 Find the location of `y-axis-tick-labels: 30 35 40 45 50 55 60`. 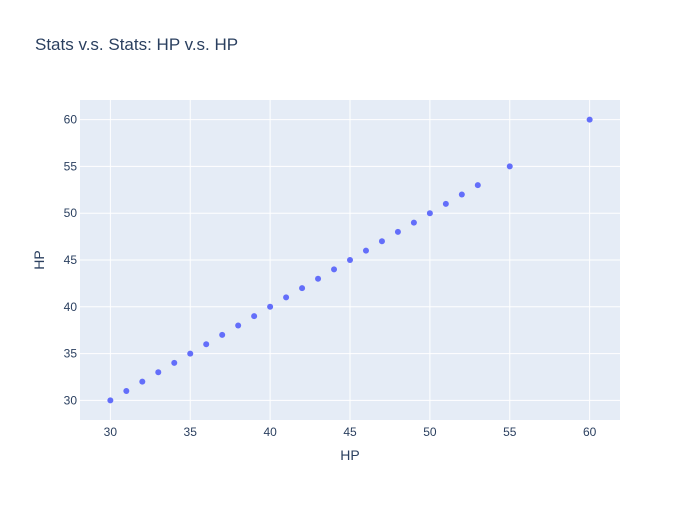

y-axis-tick-labels: 30 35 40 45 50 55 60 is located at coordinates (71, 260).